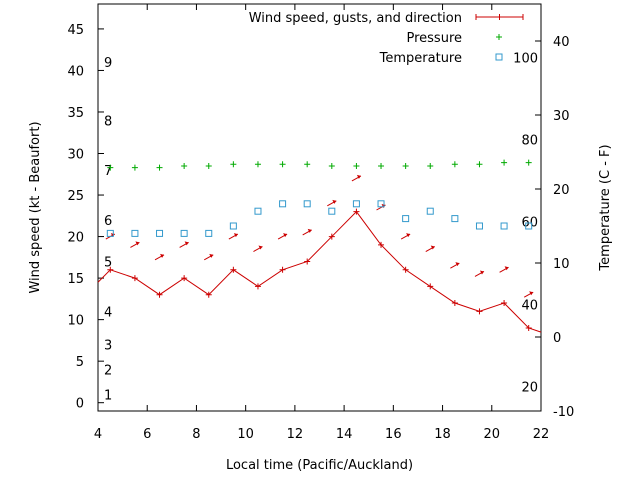 The image size is (640, 480). Describe the element at coordinates (499, 17) in the screenshot. I see `legend-wind-marker` at that location.